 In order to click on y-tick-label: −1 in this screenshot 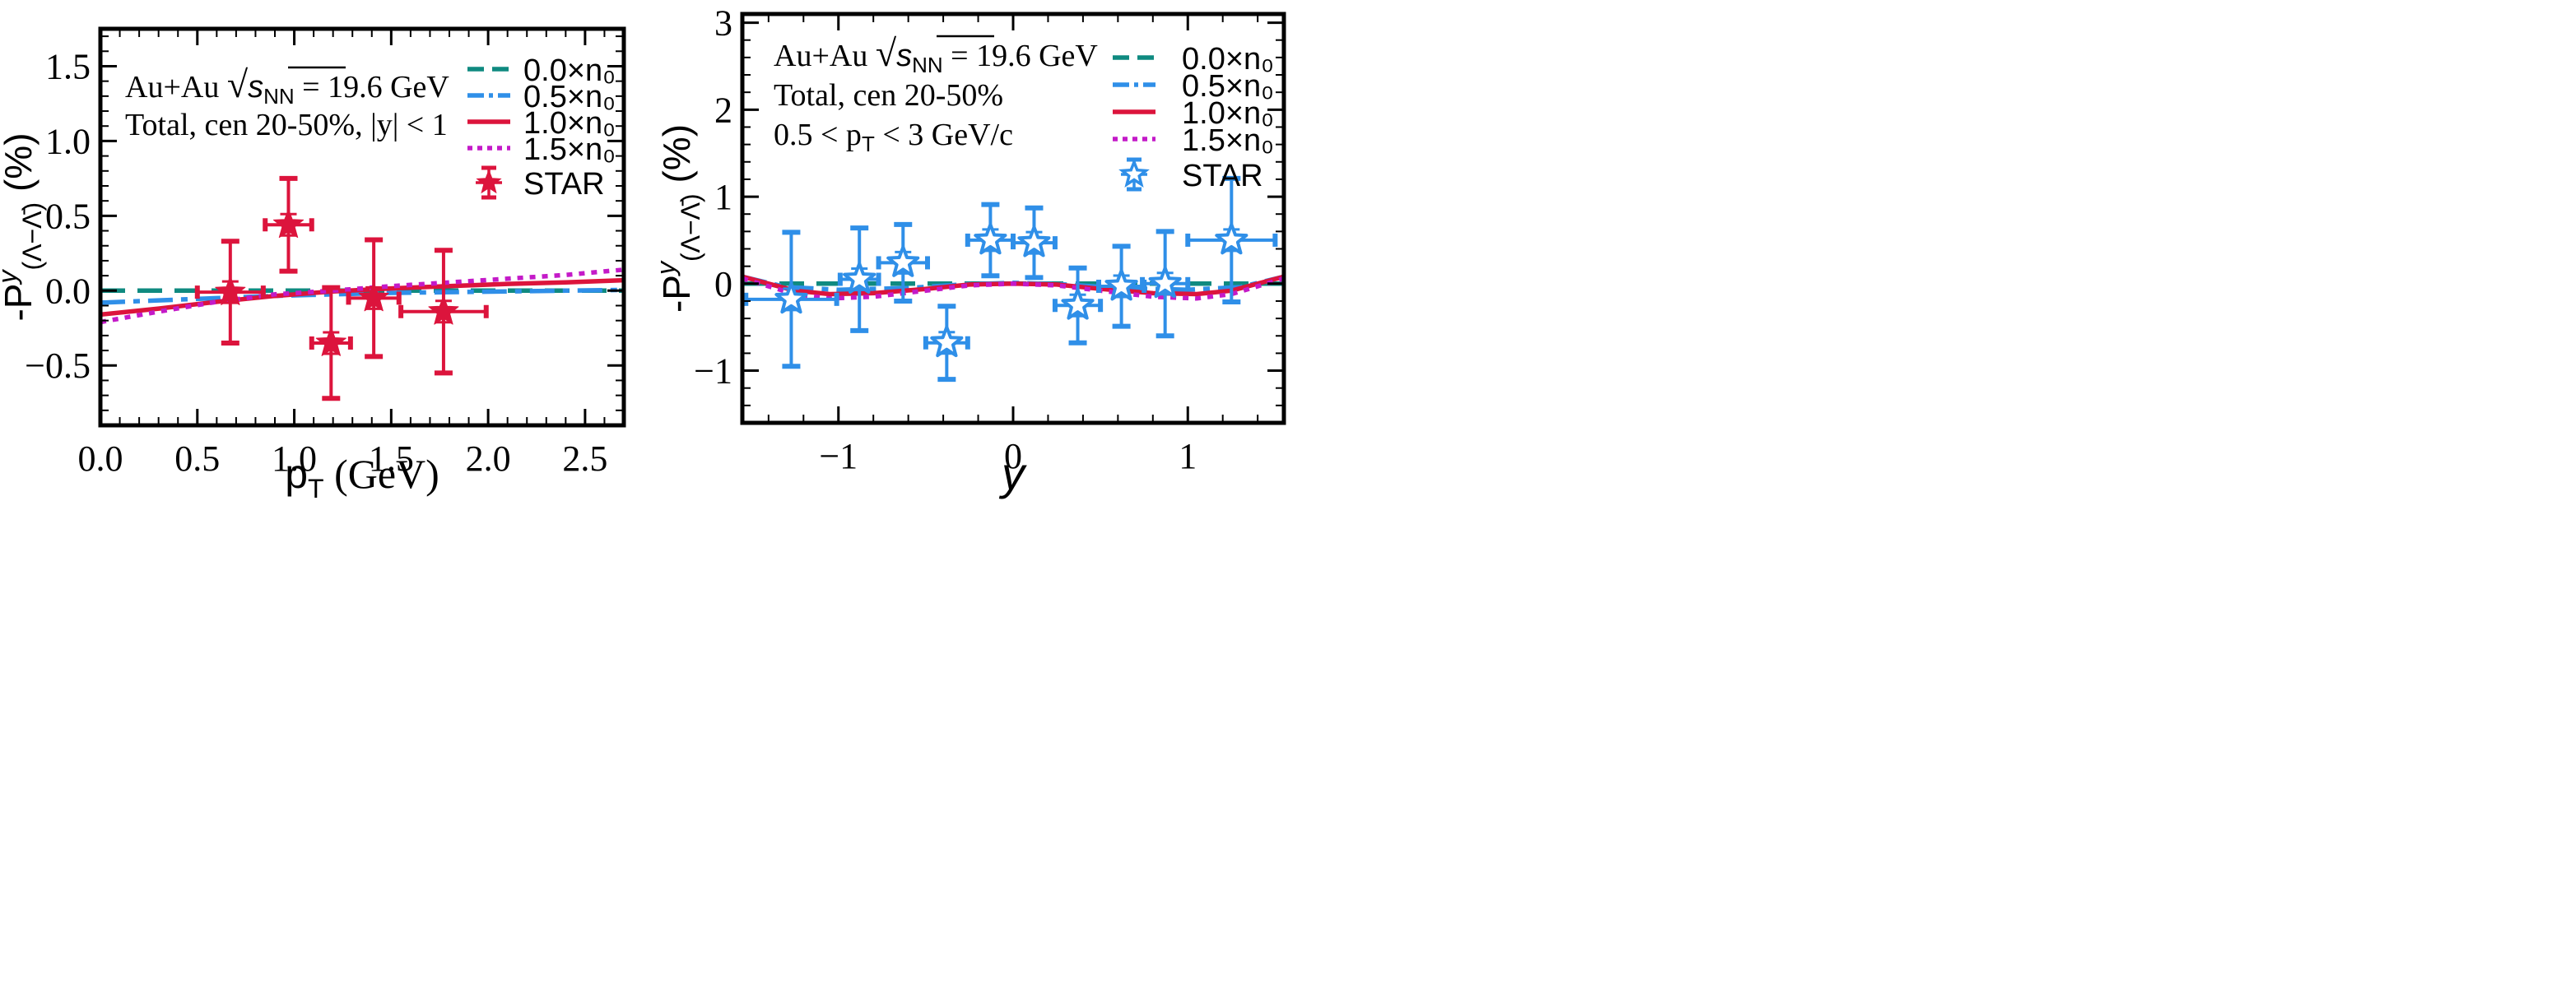, I will do `click(713, 371)`.